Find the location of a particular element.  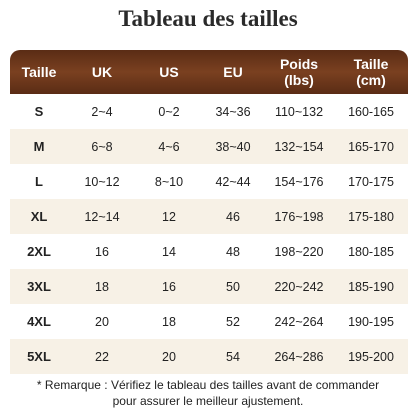

table-cell: 8~10 is located at coordinates (169, 181).